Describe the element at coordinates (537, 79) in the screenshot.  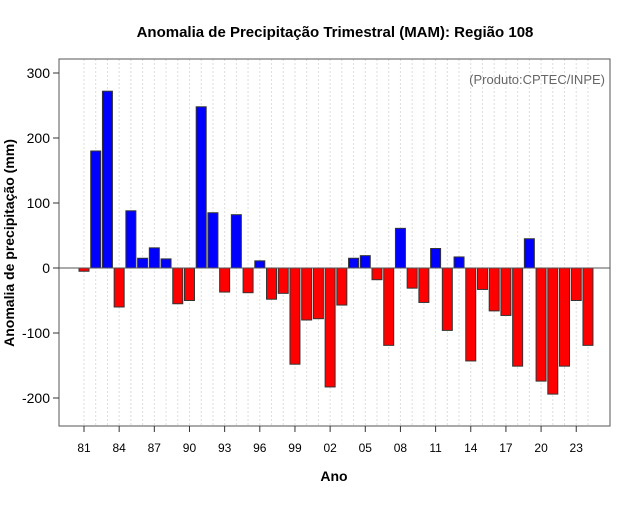
I see `source-annotation: (Produto:CPTEC/INPE)` at that location.